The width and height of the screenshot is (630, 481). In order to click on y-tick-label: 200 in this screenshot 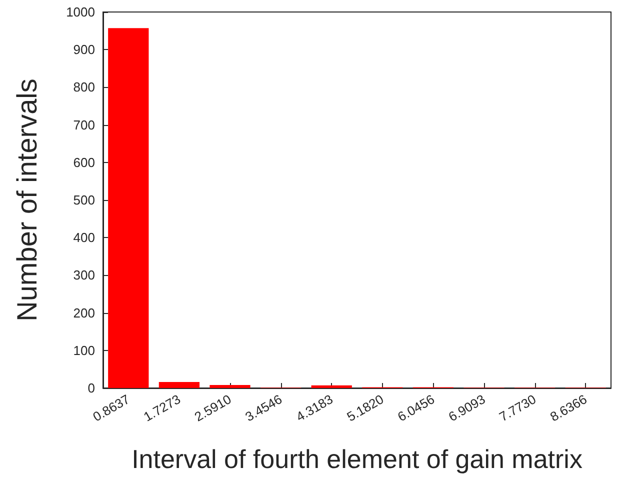, I will do `click(84, 312)`.